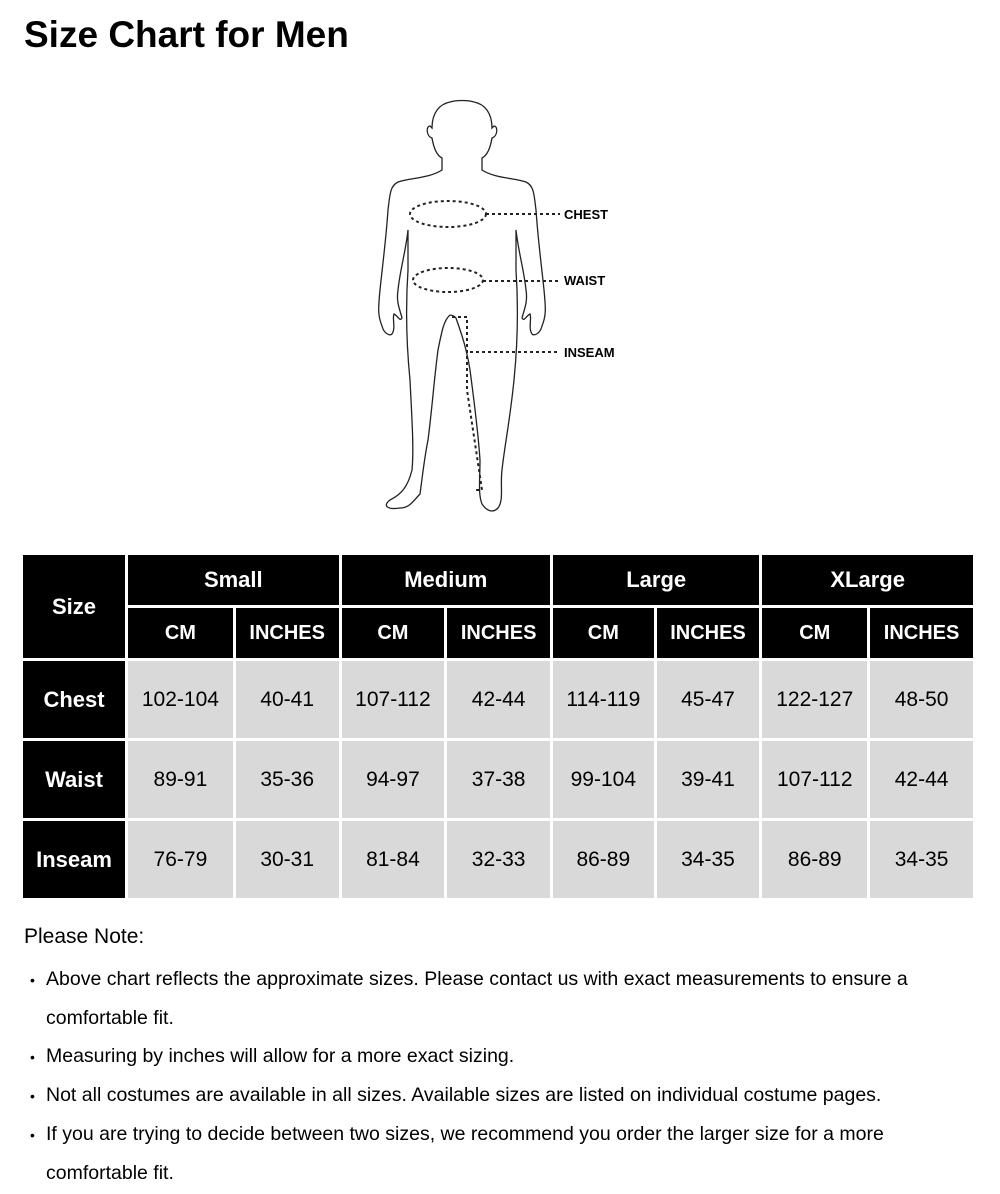  What do you see at coordinates (603, 779) in the screenshot?
I see `table-cell: 99-104` at bounding box center [603, 779].